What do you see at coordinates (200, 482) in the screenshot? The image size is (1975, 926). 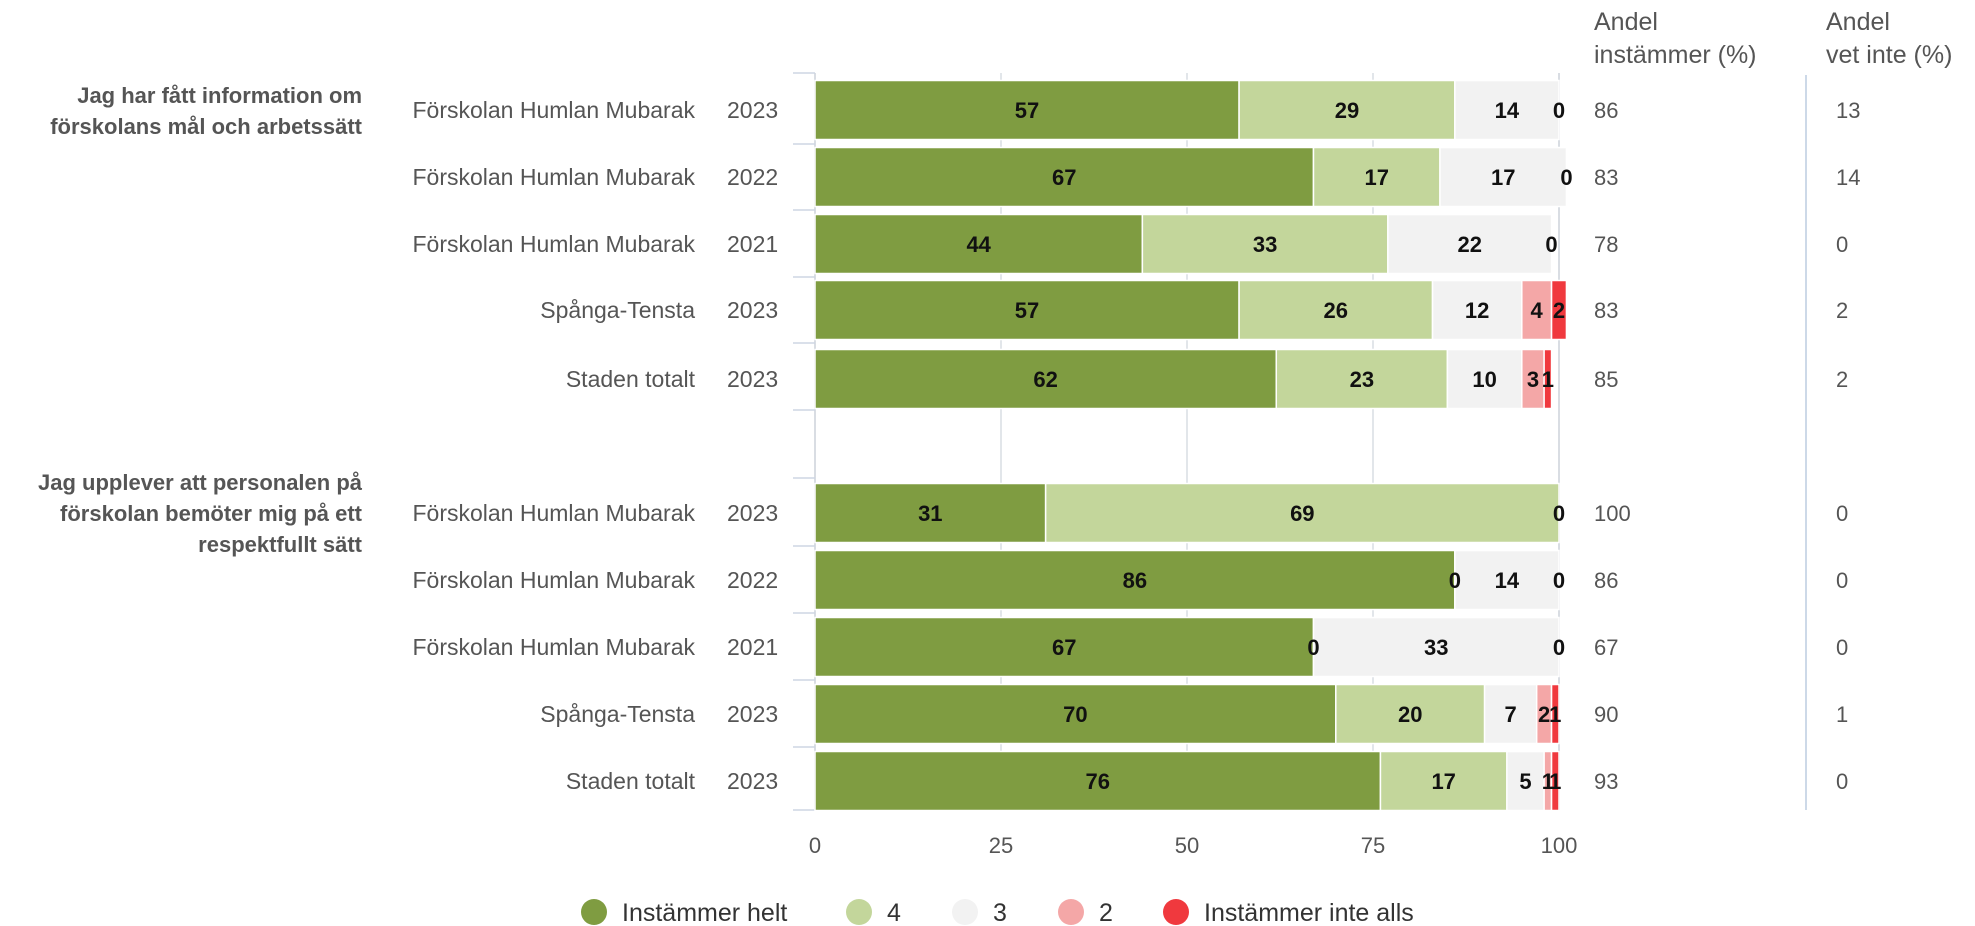 I see `group-title-line: Jag upplever att personalen på` at bounding box center [200, 482].